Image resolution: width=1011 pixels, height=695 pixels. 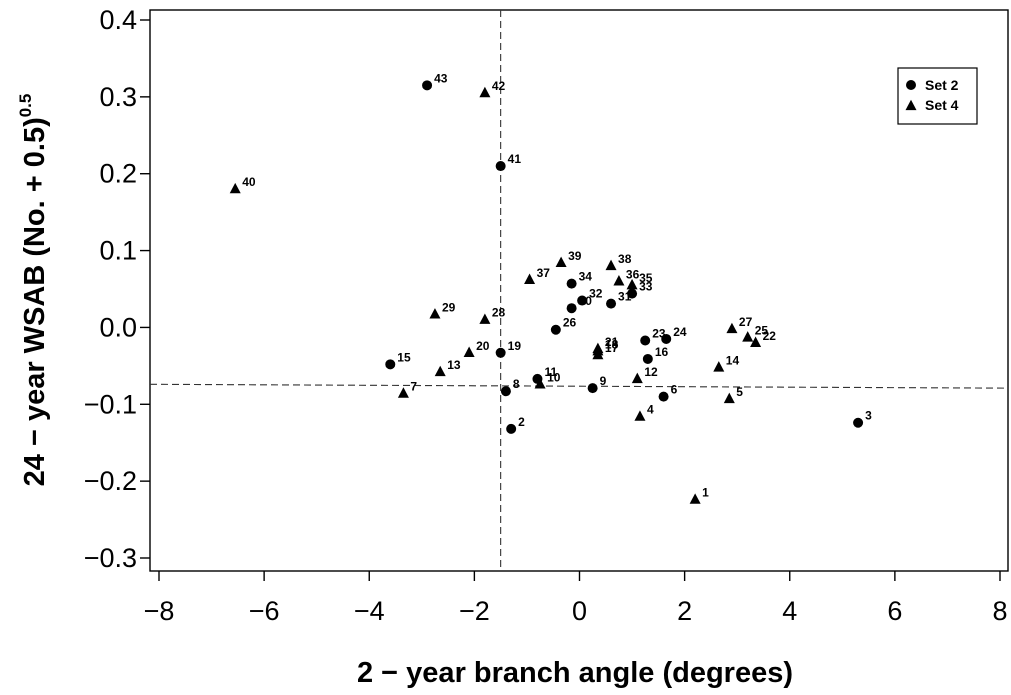 What do you see at coordinates (762, 330) in the screenshot?
I see `point-label: 25` at bounding box center [762, 330].